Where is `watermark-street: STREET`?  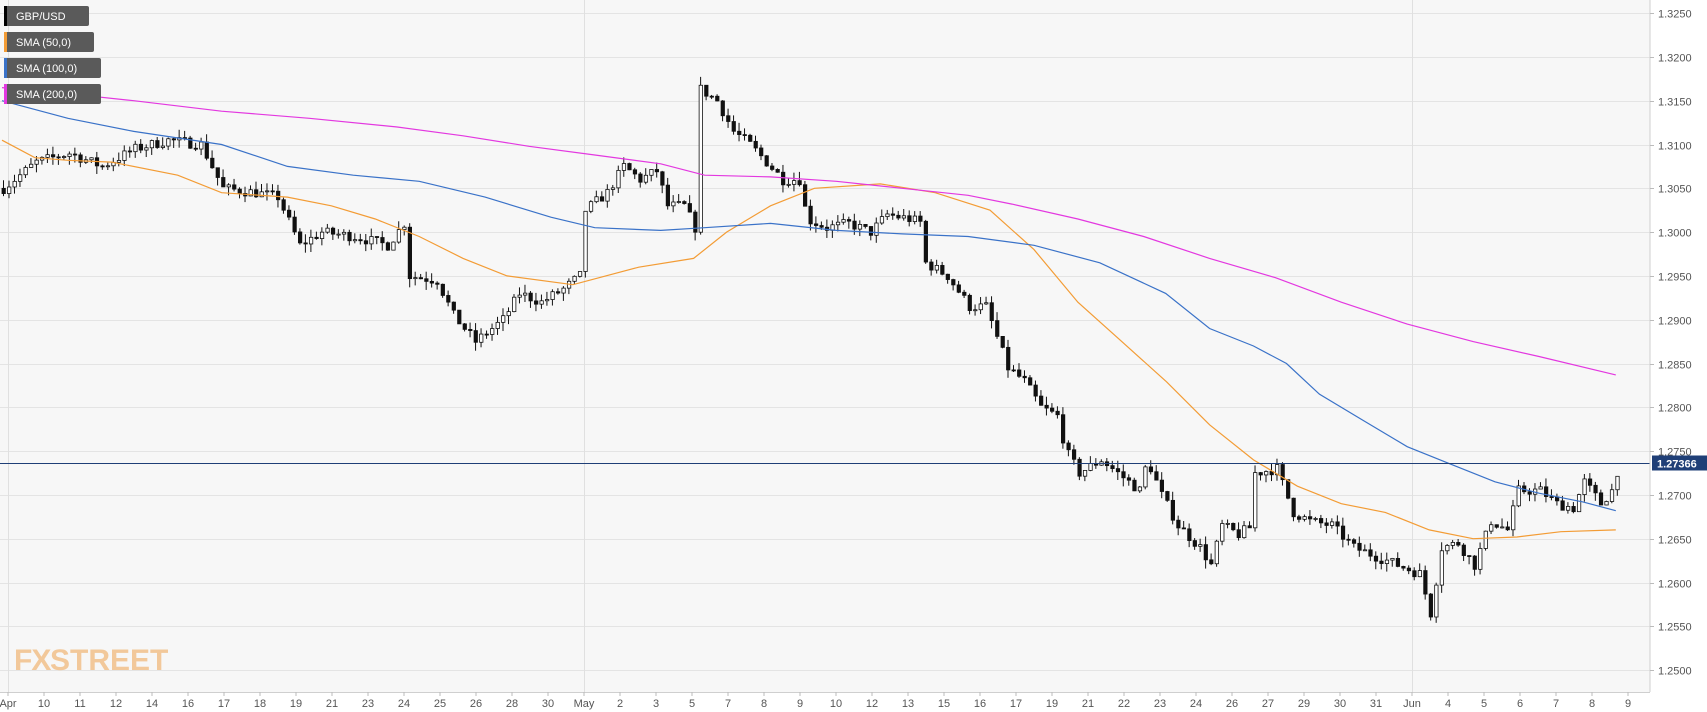
watermark-street: STREET is located at coordinates (109, 660).